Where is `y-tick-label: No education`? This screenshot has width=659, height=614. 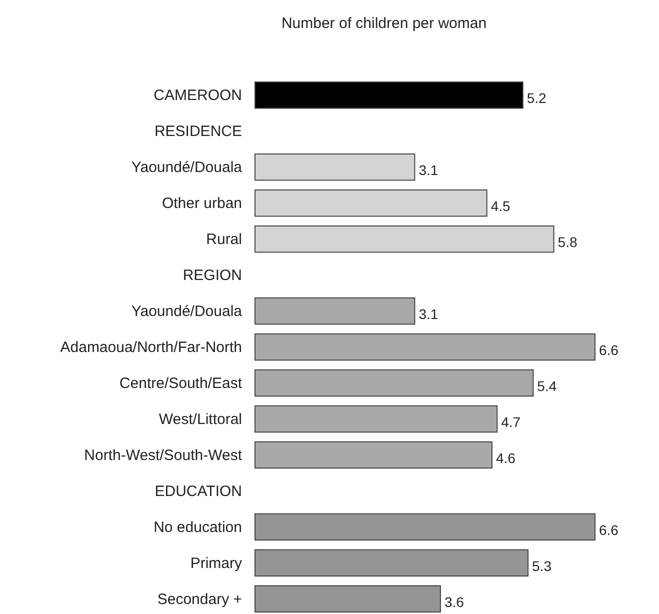
y-tick-label: No education is located at coordinates (198, 527).